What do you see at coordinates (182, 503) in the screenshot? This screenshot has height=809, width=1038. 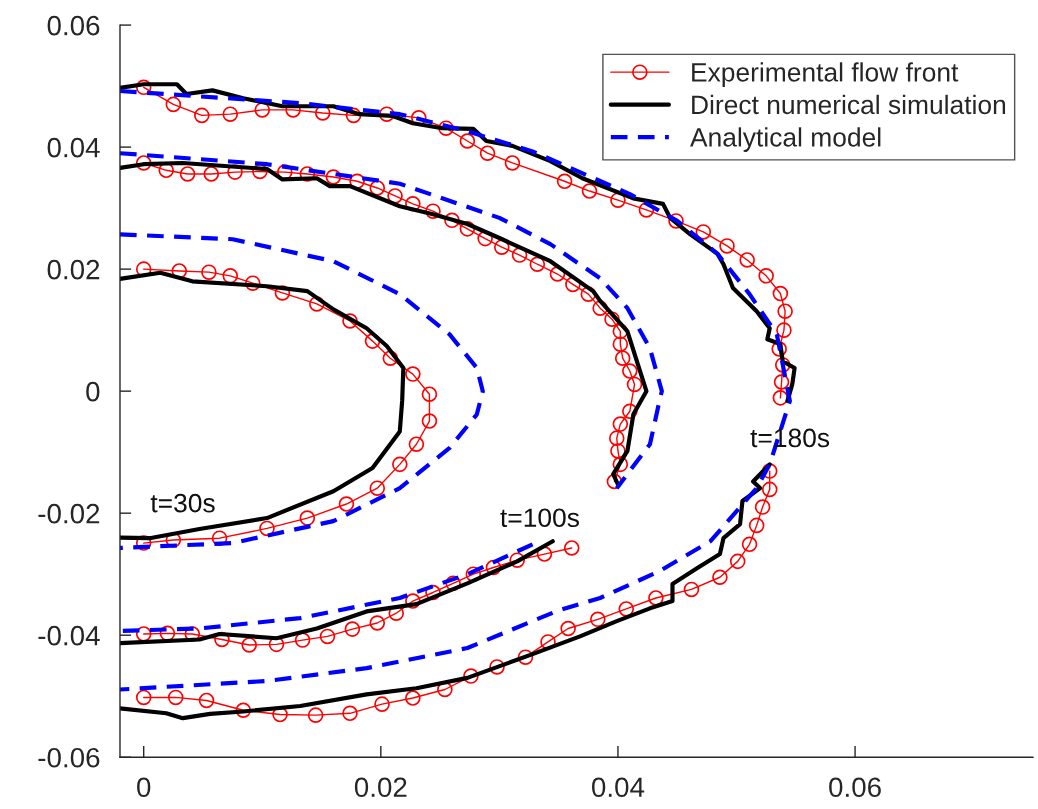 I see `annotation: t=30s` at bounding box center [182, 503].